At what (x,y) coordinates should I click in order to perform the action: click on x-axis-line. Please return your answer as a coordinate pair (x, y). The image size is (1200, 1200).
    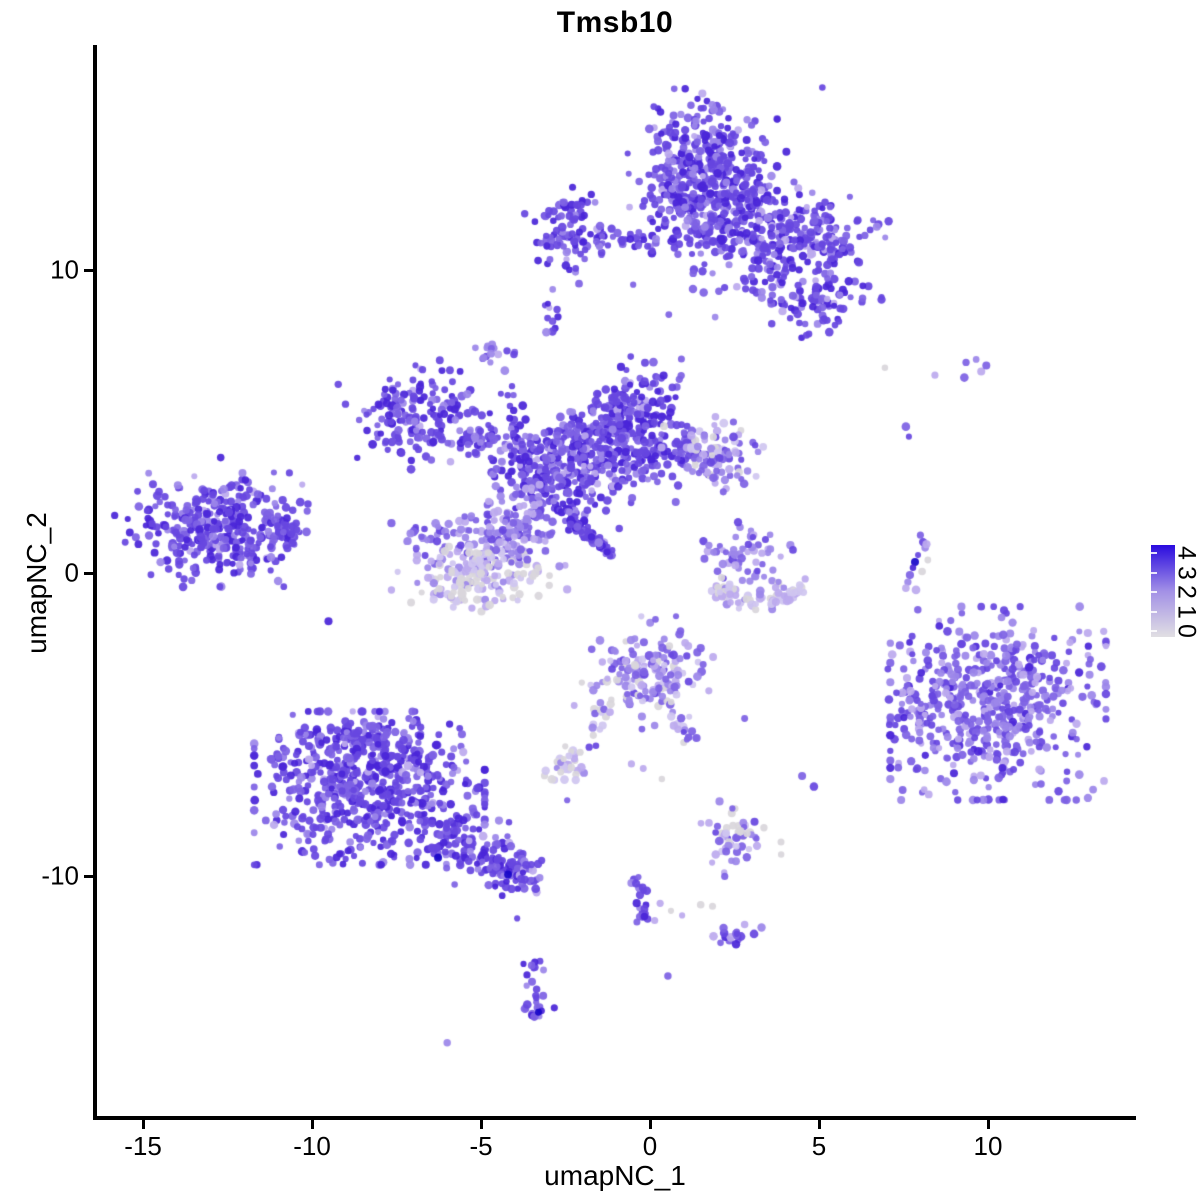
    Looking at the image, I should click on (614, 1118).